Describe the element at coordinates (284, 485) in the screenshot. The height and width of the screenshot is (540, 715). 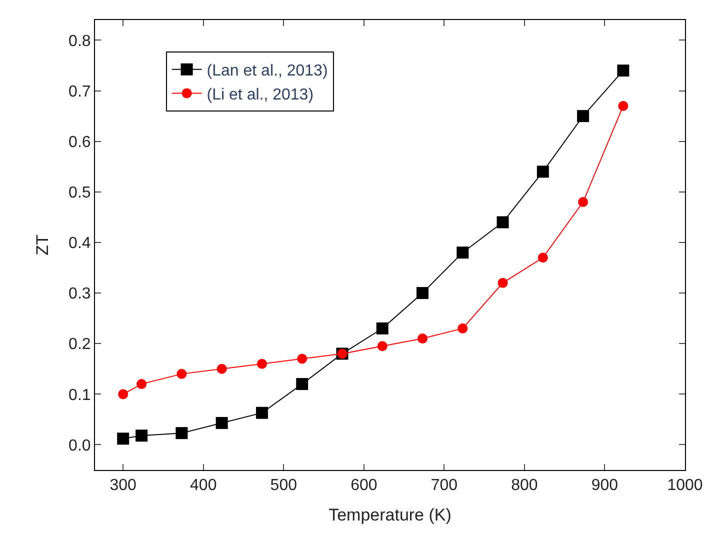
I see `x-tick-label: 500` at that location.